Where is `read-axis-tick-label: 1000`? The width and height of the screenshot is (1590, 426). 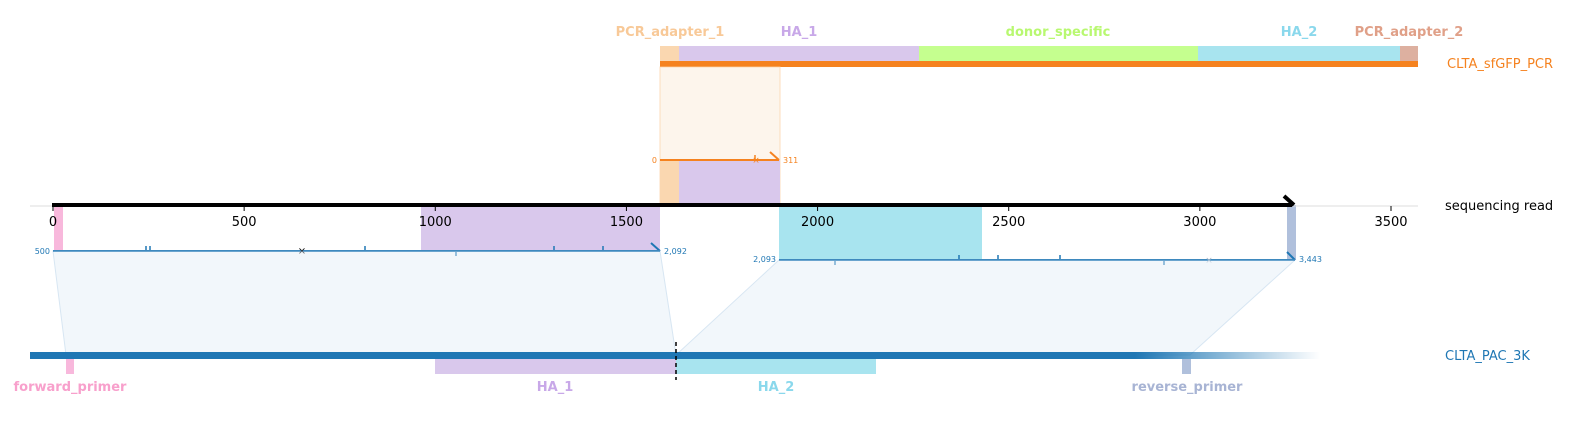 read-axis-tick-label: 1000 is located at coordinates (435, 222).